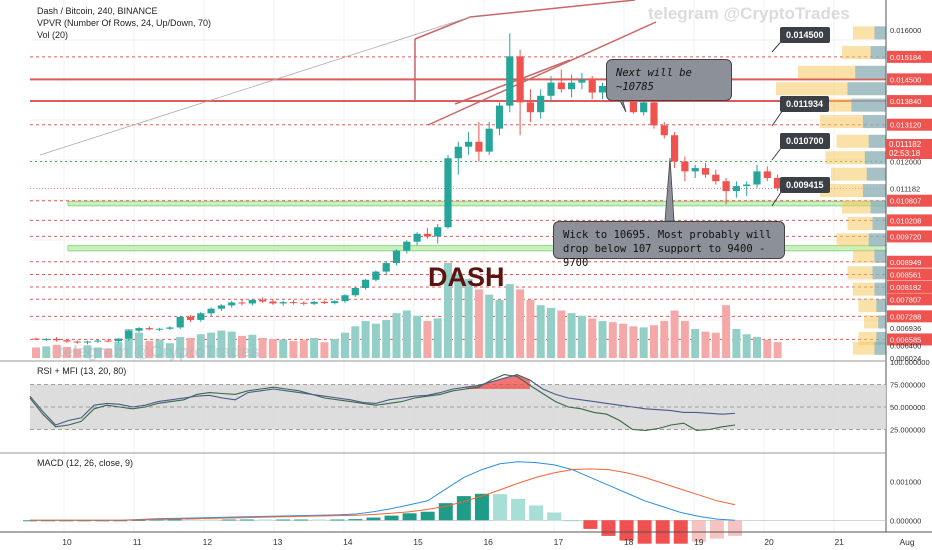 This screenshot has height=550, width=932. Describe the element at coordinates (418, 542) in the screenshot. I see `time-tick-5: 15` at that location.